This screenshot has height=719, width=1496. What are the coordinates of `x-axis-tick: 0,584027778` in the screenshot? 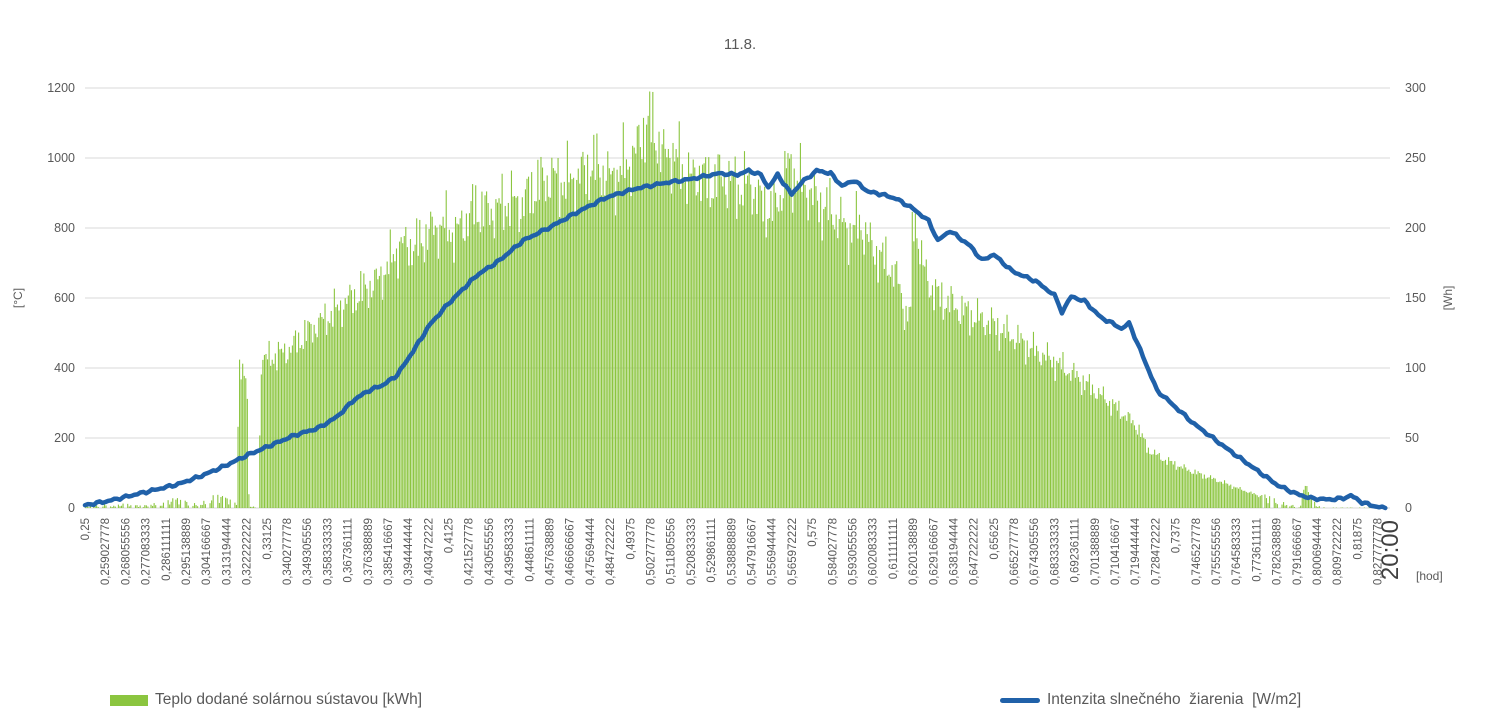 It's located at (833, 551).